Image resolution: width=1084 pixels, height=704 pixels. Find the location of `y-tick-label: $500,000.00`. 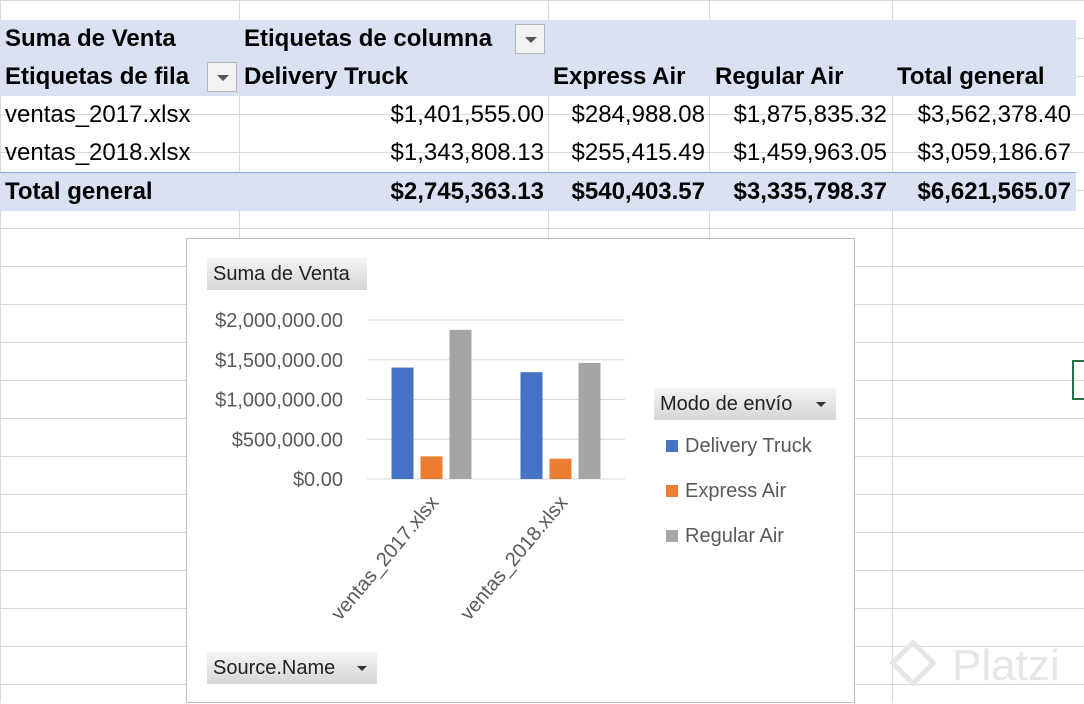

y-tick-label: $500,000.00 is located at coordinates (287, 440).